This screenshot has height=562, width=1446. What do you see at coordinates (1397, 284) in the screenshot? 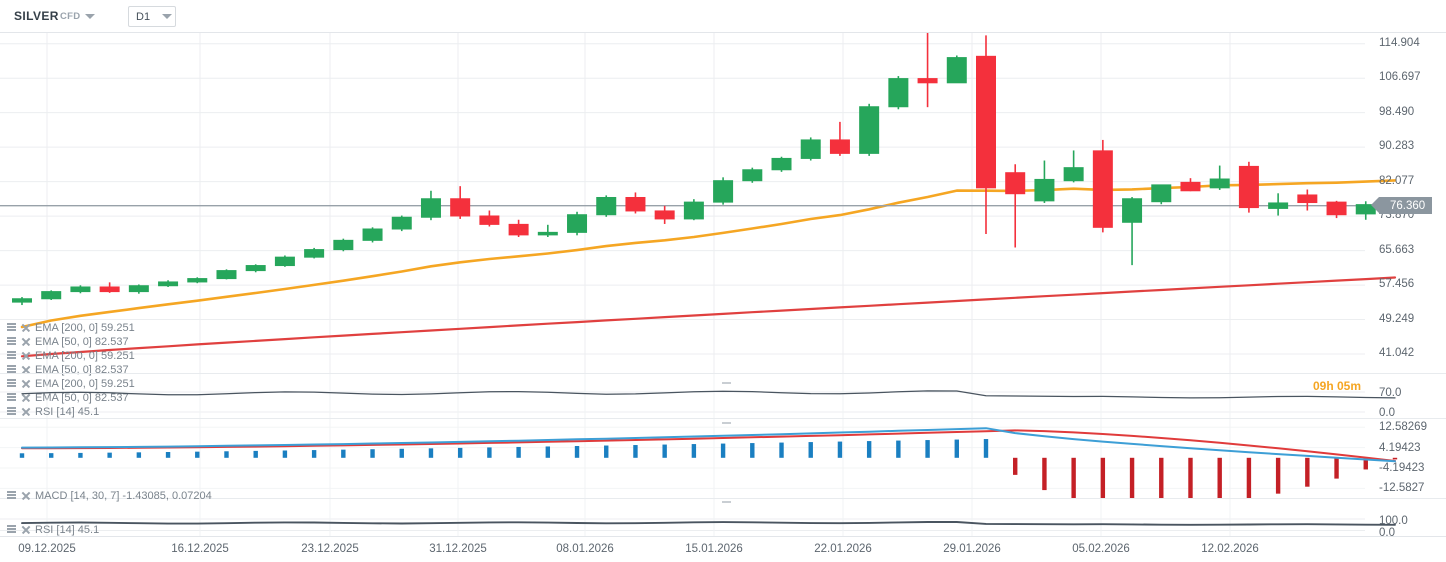
I see `price-axis-label: 57.456` at bounding box center [1397, 284].